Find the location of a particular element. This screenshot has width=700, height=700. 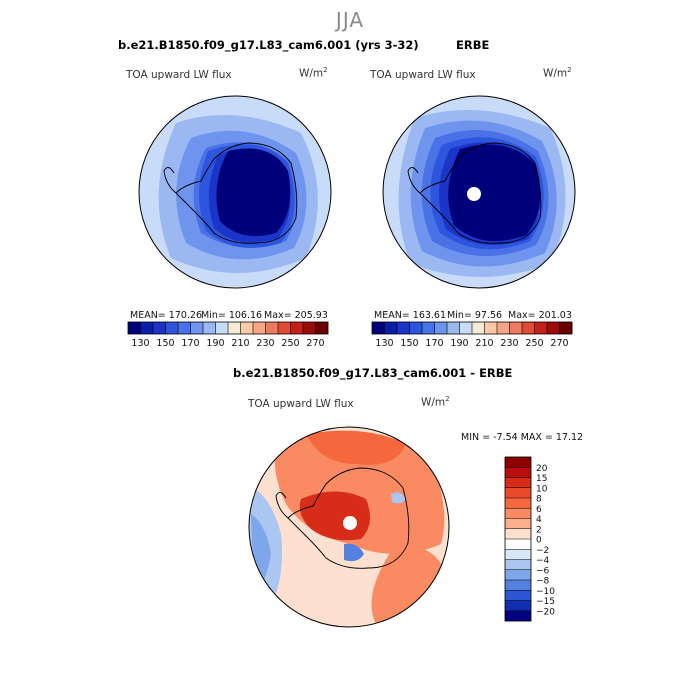

panel2-colorbar-tick-label: 190 is located at coordinates (459, 343).